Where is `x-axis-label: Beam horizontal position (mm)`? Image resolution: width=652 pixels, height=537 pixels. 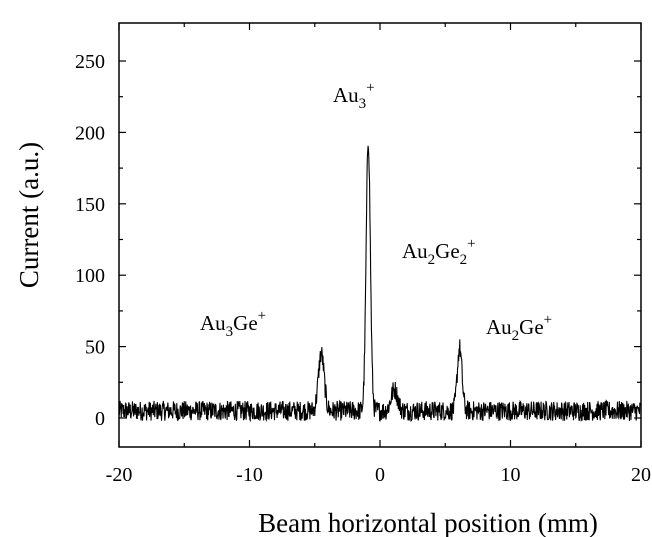
x-axis-label: Beam horizontal position (mm) is located at coordinates (428, 522).